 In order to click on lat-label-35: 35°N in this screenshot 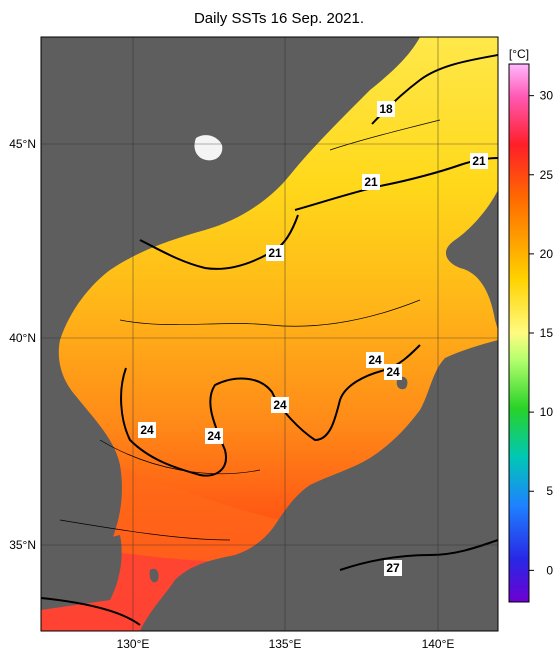, I will do `click(22, 545)`.